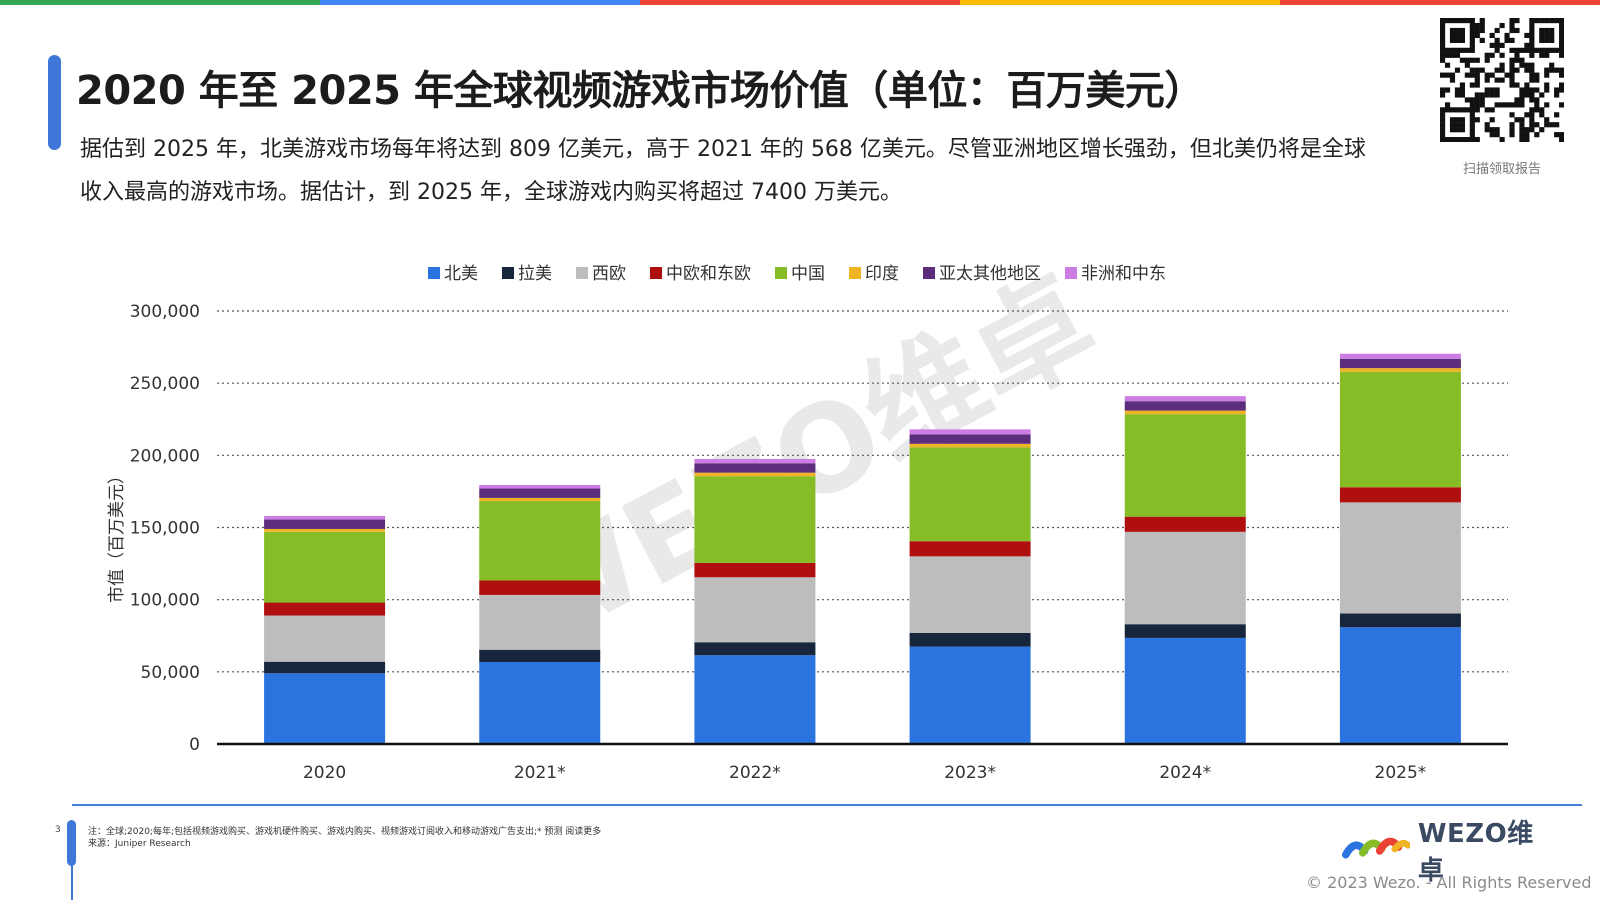 The width and height of the screenshot is (1600, 900). What do you see at coordinates (165, 384) in the screenshot?
I see `y-tick-label: 250,000` at bounding box center [165, 384].